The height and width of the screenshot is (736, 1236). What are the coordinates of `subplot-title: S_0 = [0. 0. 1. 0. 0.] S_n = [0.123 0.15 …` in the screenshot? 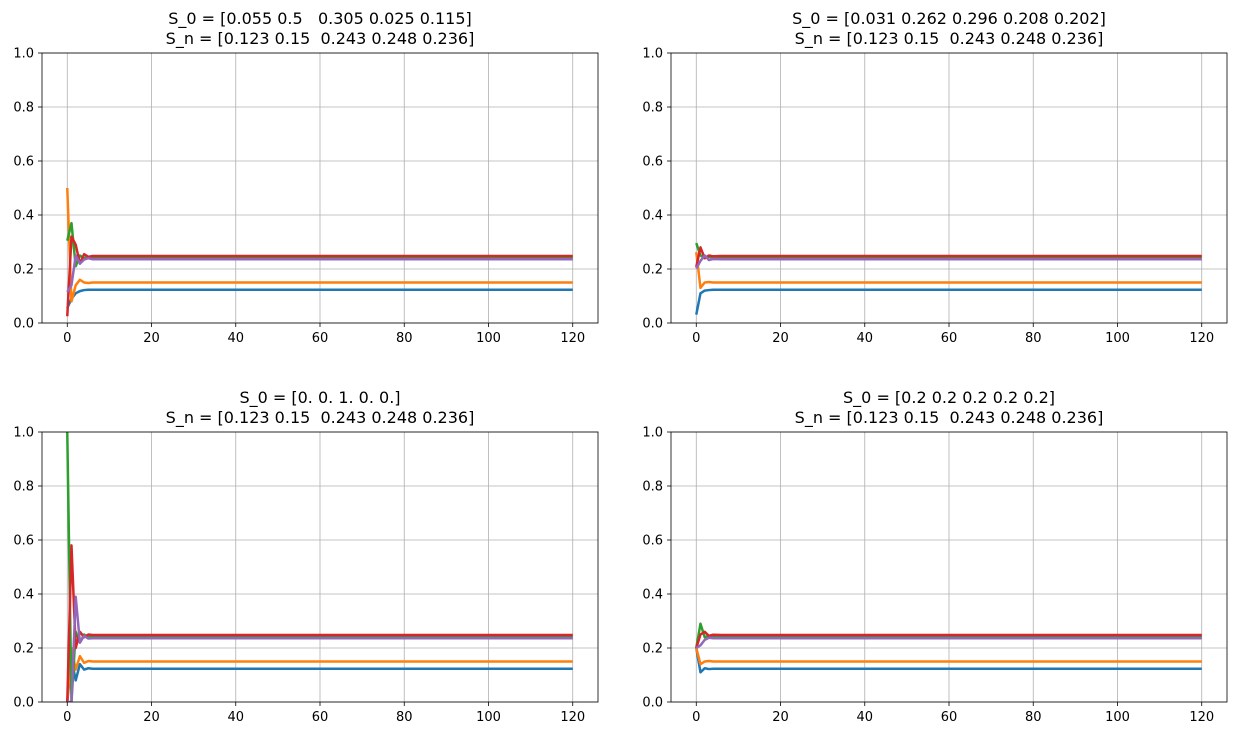 It's located at (320, 408).